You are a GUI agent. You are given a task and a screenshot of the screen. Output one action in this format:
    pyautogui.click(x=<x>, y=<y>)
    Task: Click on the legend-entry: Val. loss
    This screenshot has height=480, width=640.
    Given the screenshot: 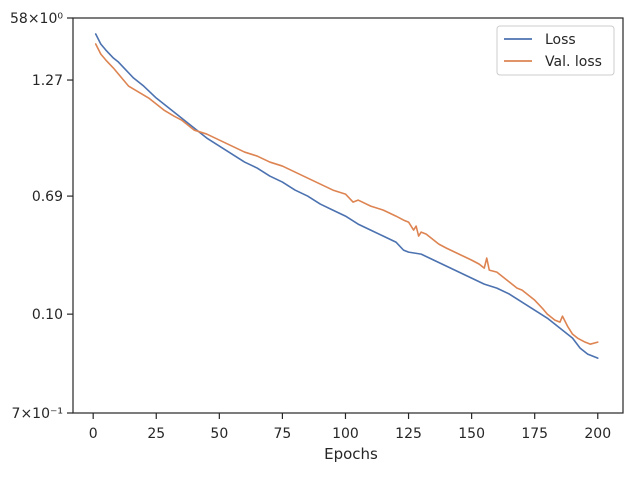 What is the action you would take?
    pyautogui.click(x=573, y=62)
    